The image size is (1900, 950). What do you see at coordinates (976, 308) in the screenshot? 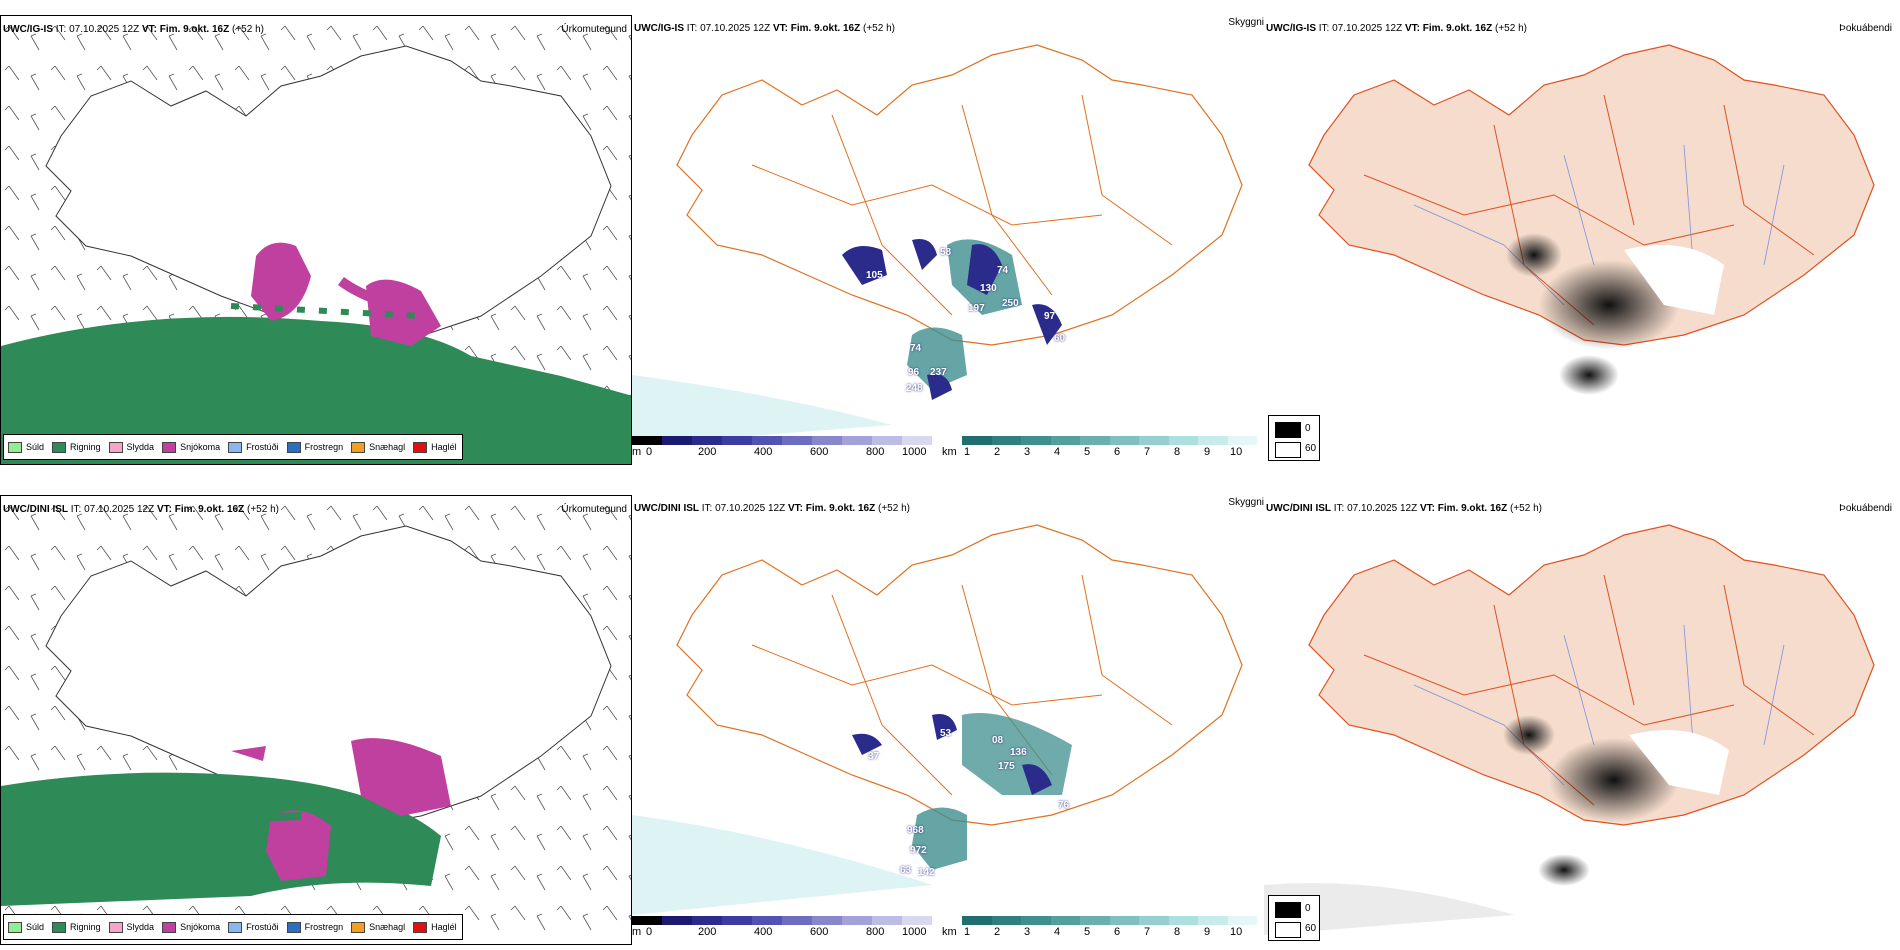
I see `cloud-base-label: 197` at bounding box center [976, 308].